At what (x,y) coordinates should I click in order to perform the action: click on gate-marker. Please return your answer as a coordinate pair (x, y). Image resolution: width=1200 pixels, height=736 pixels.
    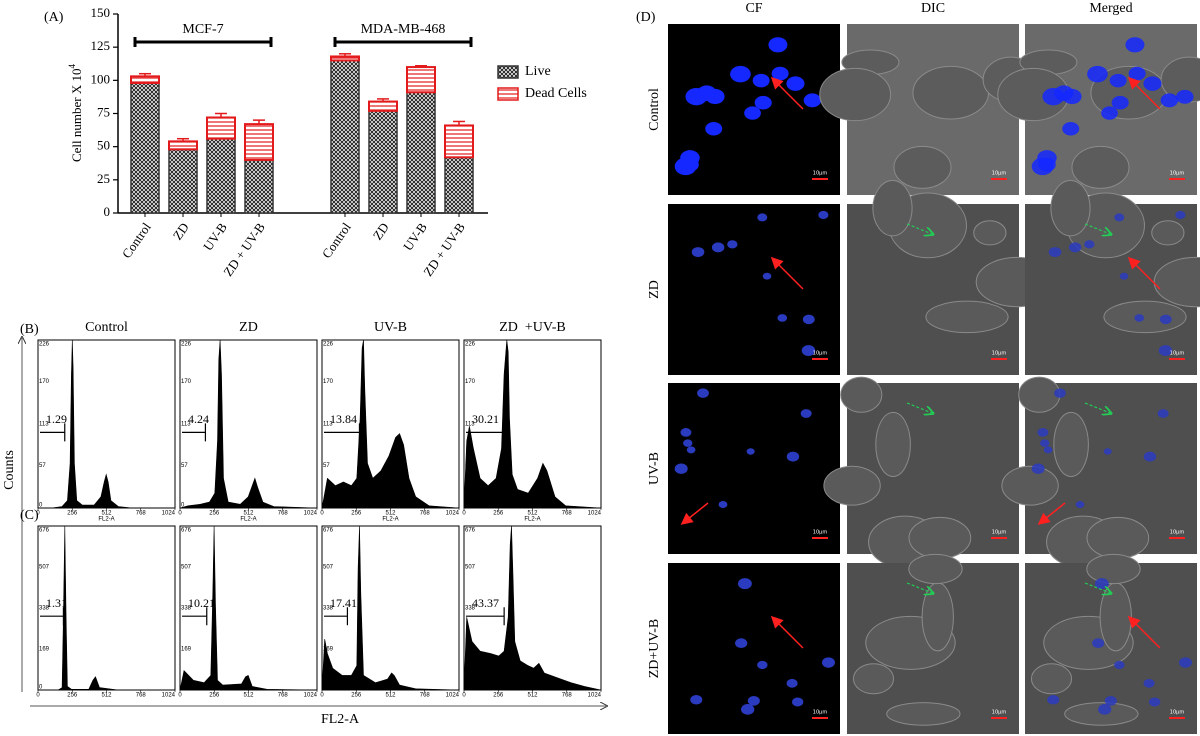
    Looking at the image, I should click on (336, 616).